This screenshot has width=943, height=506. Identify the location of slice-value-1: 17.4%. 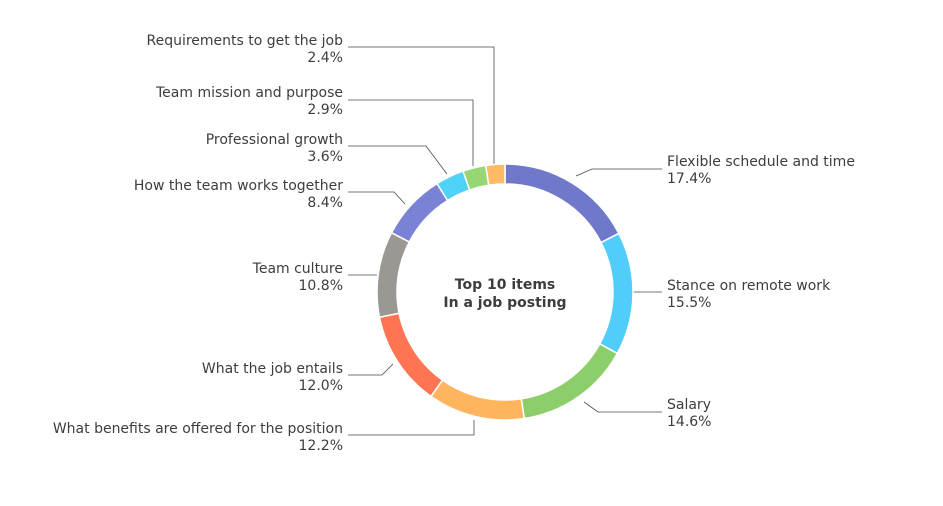
(689, 179).